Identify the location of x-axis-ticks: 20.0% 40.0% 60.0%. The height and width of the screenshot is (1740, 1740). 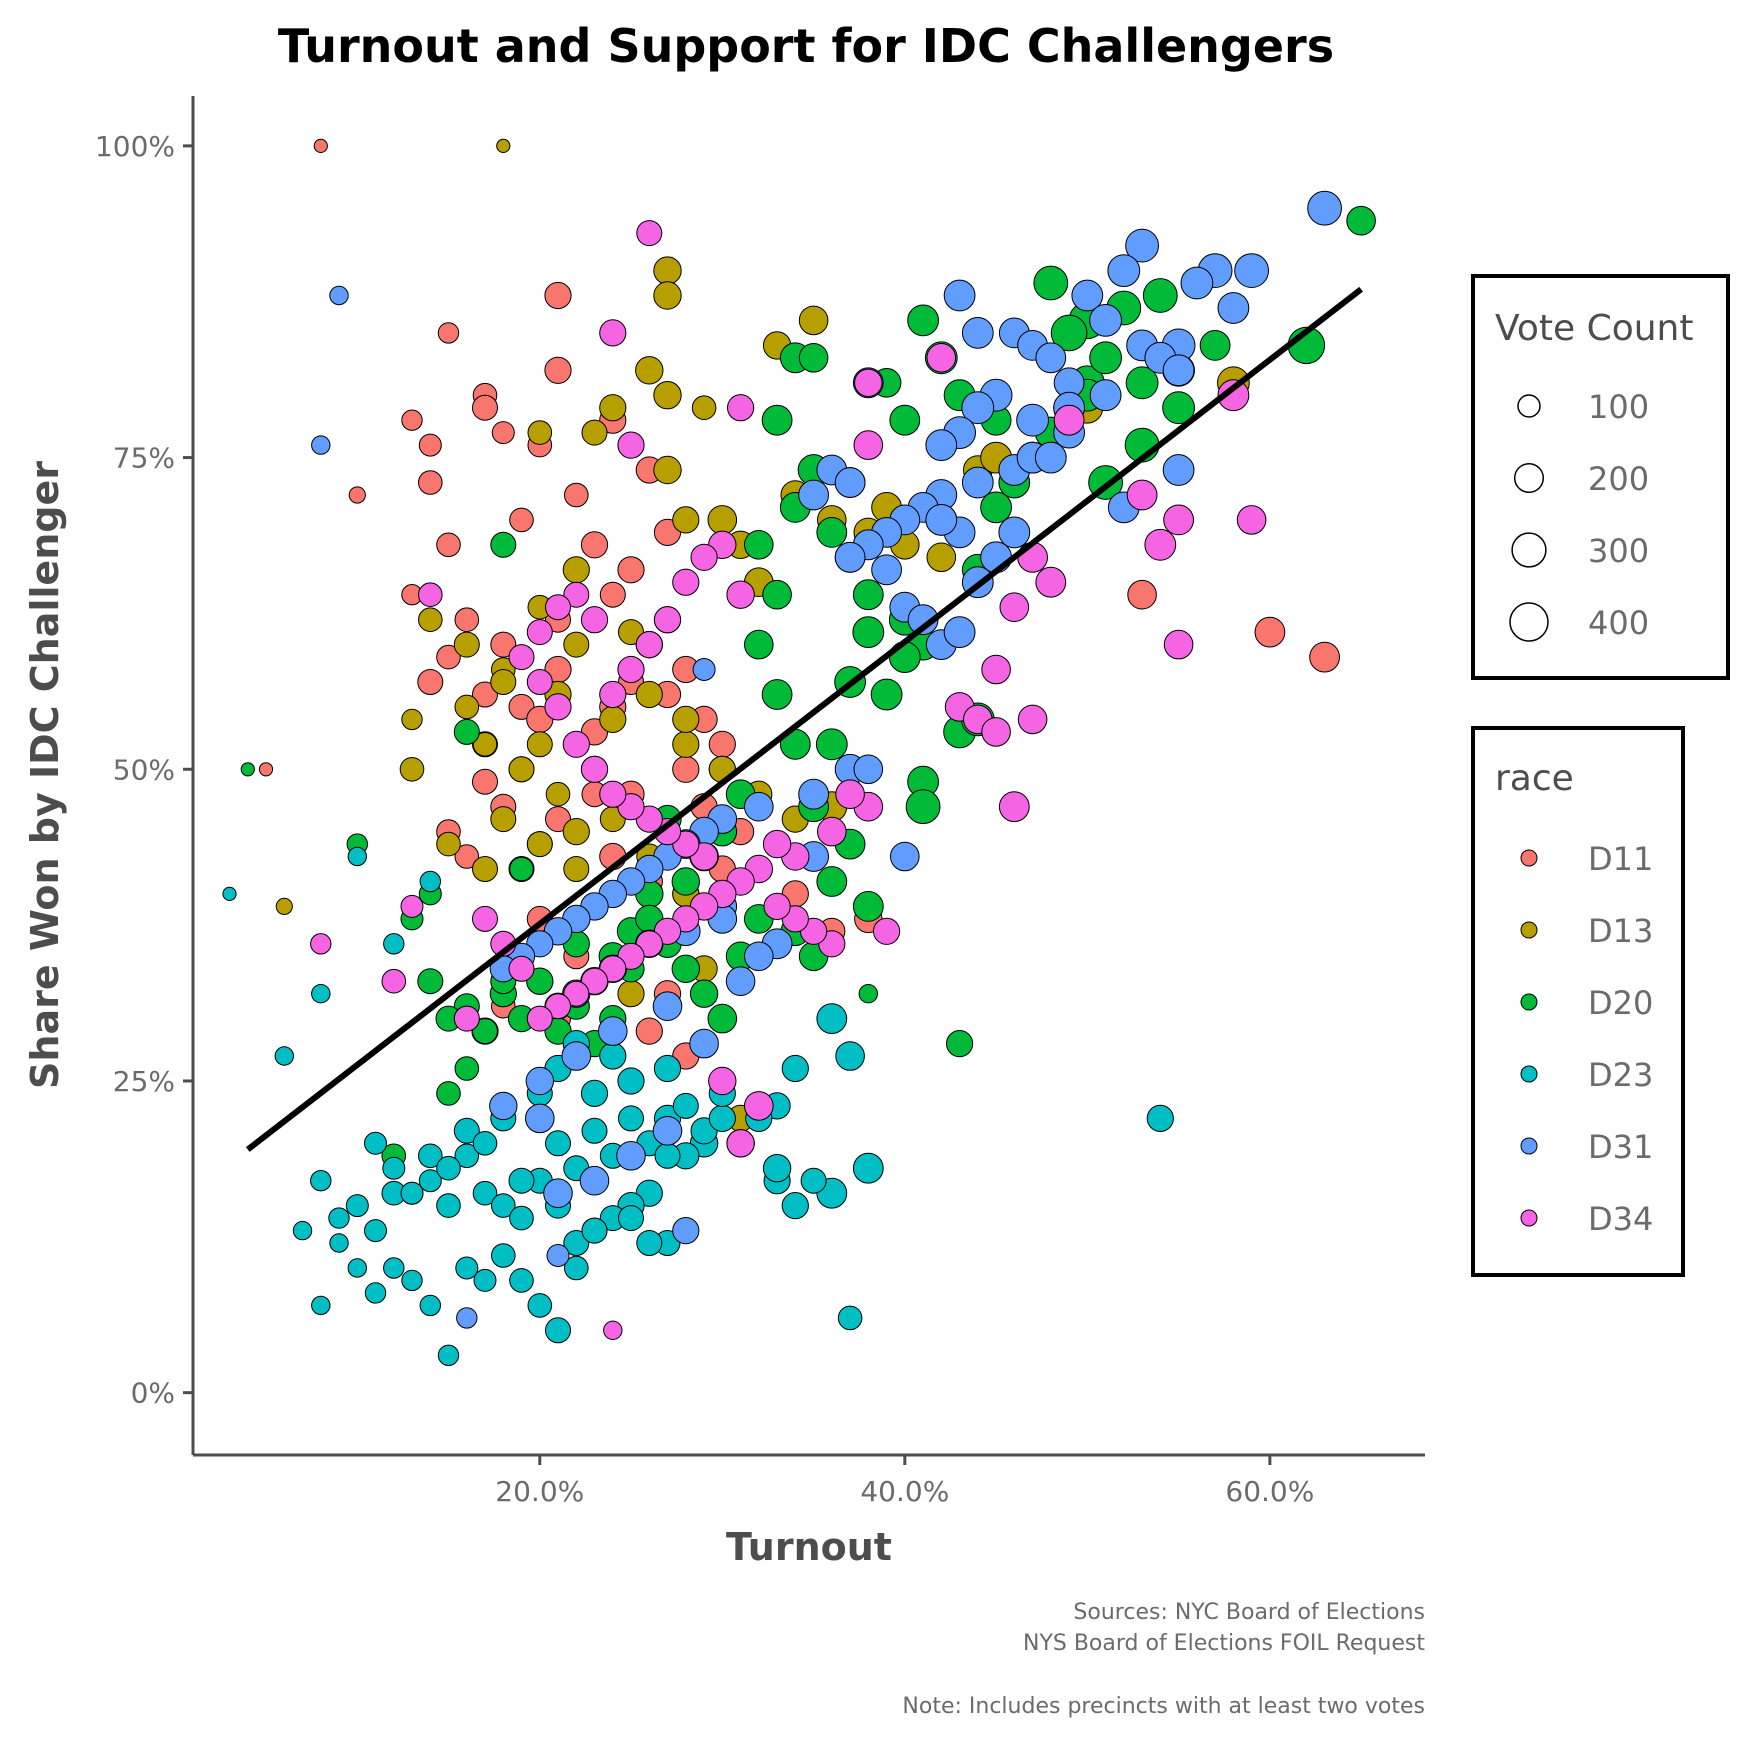
(904, 1481).